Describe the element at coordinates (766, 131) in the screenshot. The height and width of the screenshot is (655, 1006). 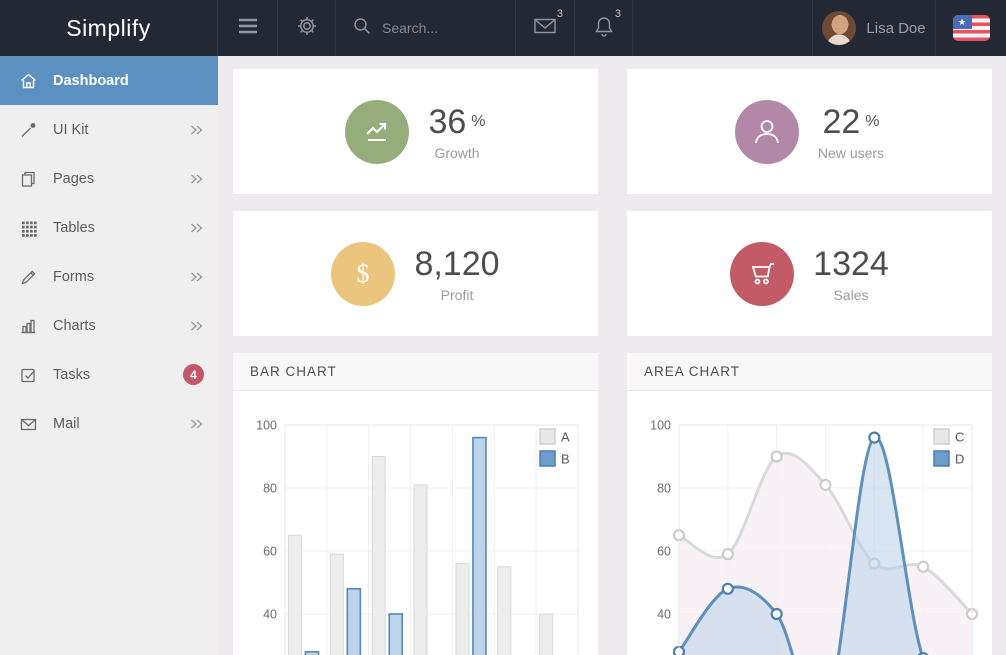
I see `user-icon-circle` at that location.